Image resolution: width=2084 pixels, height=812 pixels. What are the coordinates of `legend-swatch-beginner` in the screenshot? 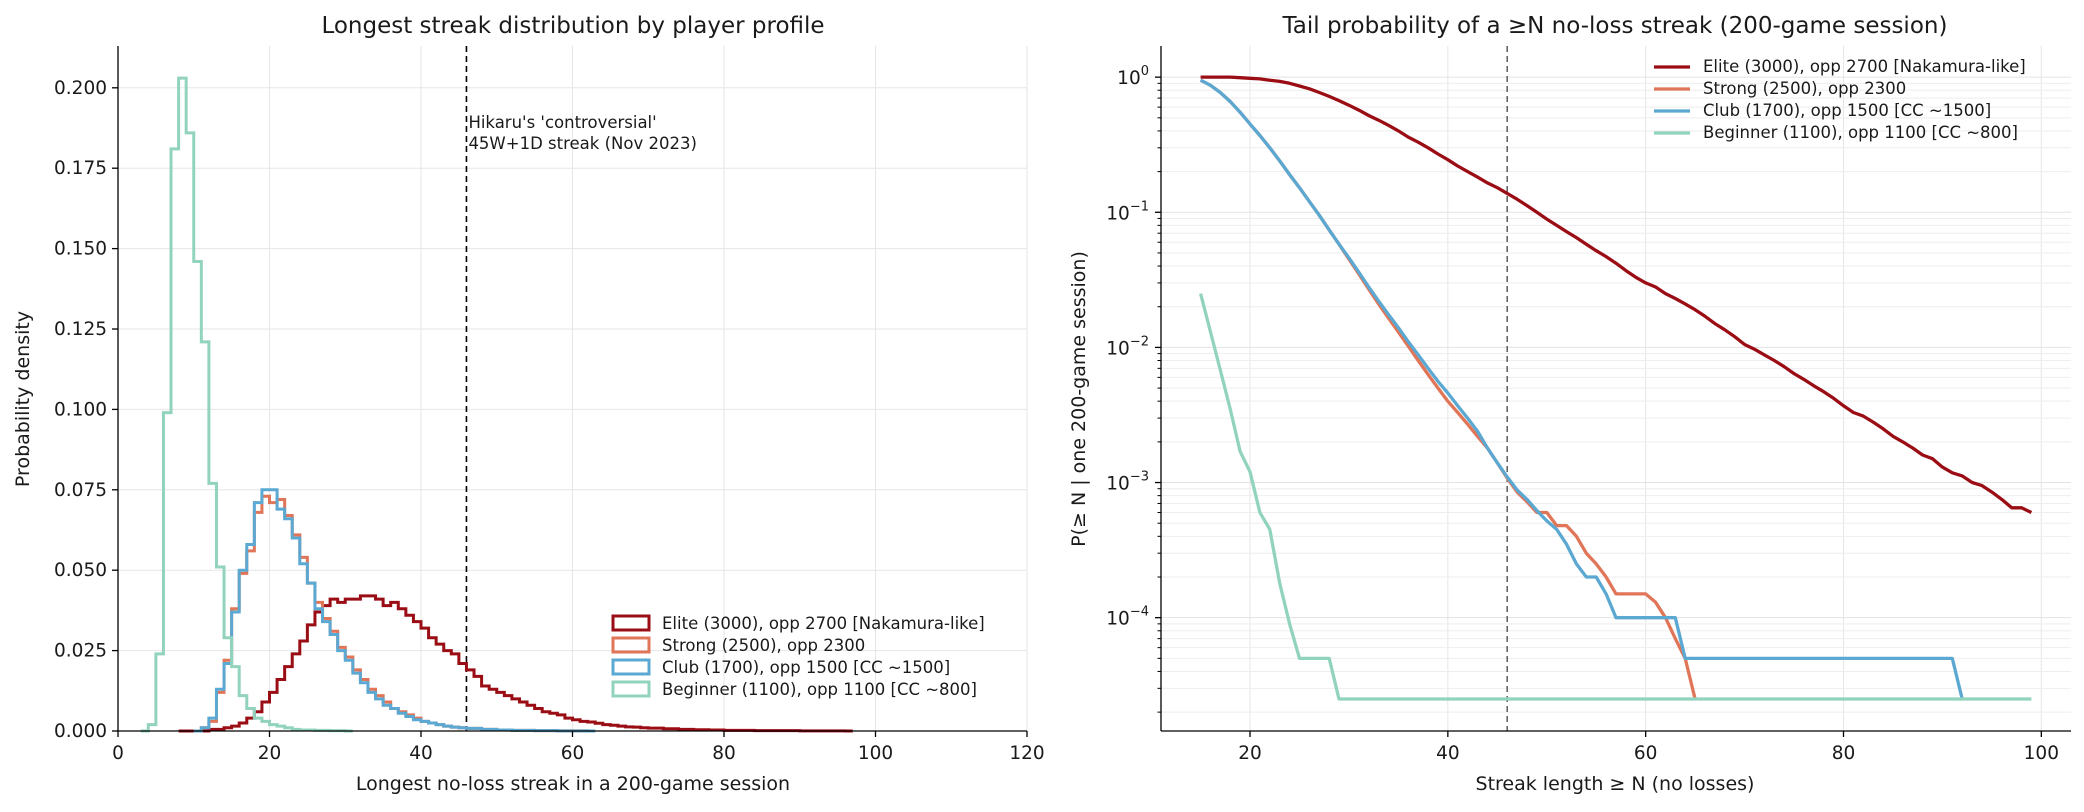 It's located at (631, 689).